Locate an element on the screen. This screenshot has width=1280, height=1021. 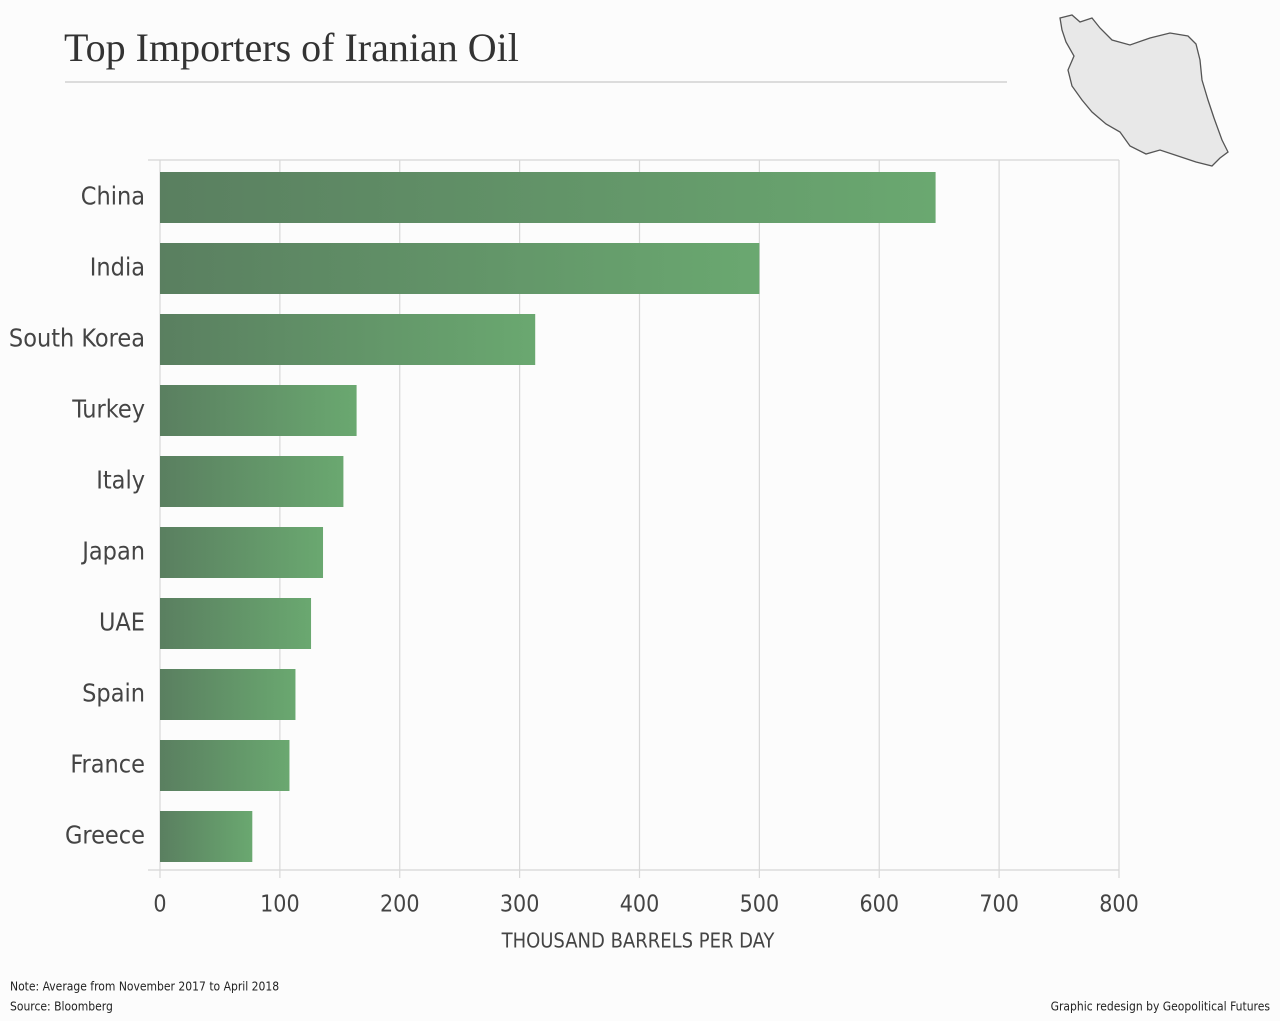
x-tick-label: 100 is located at coordinates (280, 905).